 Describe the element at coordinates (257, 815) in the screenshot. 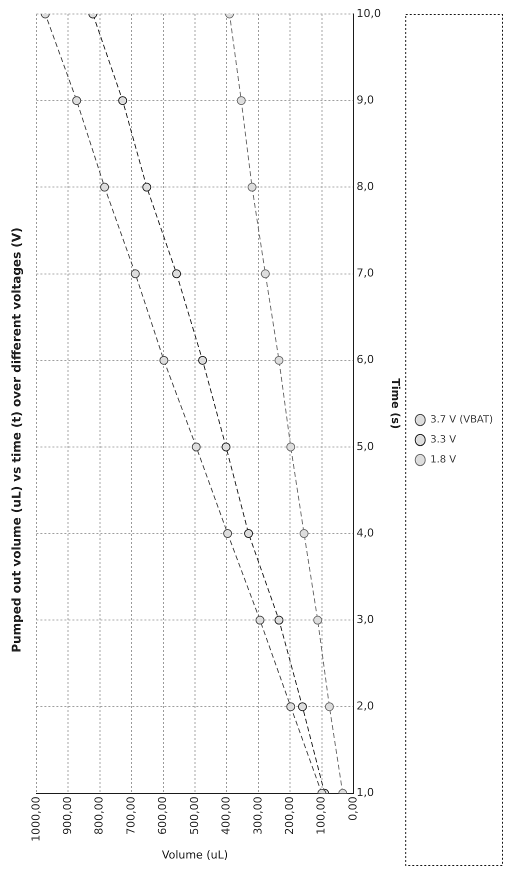

I see `x-tick-label: 300,00` at that location.